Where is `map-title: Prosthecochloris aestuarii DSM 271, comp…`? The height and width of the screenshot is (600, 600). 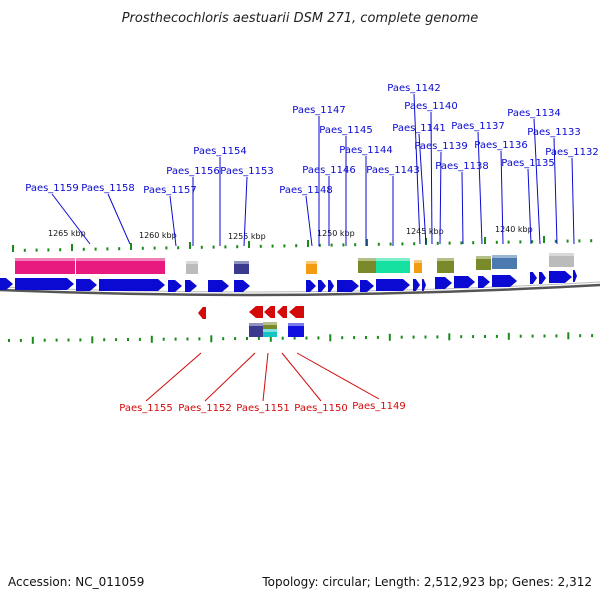
map-title: Prosthecochloris aestuarii DSM 271, comp… is located at coordinates (300, 18).